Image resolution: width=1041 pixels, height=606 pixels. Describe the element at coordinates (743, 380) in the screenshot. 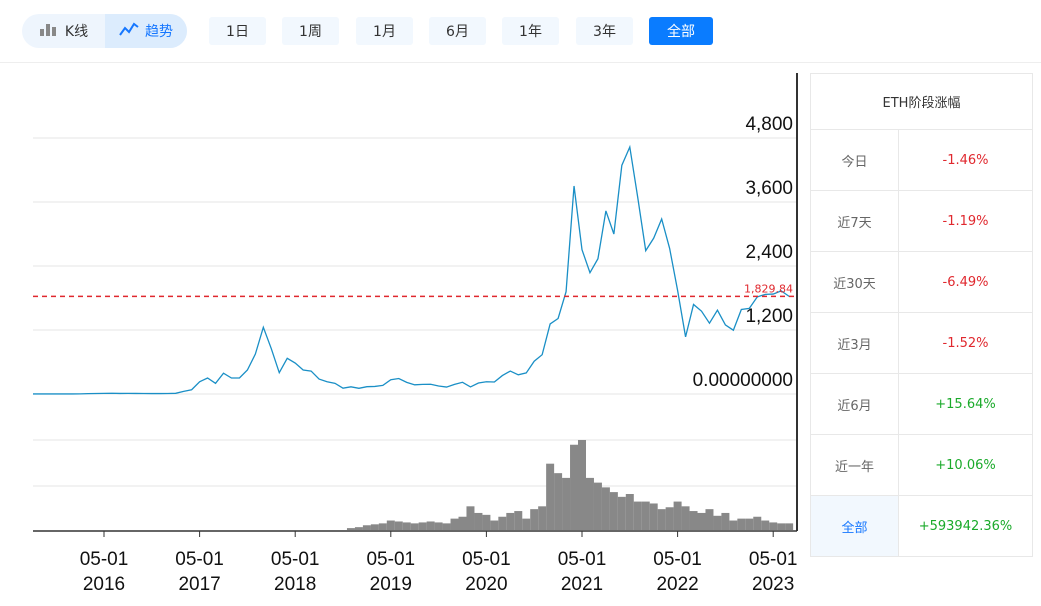

I see `y-tick-label: 0.00000000` at that location.